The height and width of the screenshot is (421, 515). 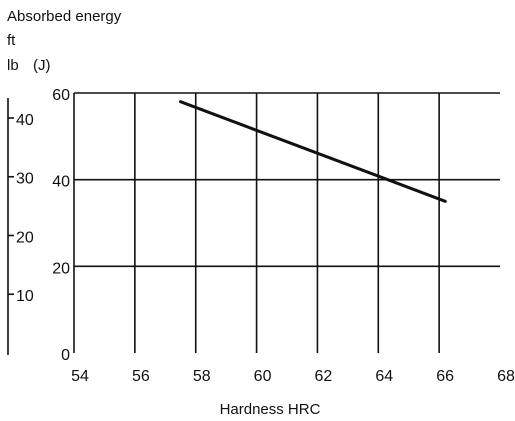 What do you see at coordinates (141, 376) in the screenshot?
I see `x-tick-label-56: 56` at bounding box center [141, 376].